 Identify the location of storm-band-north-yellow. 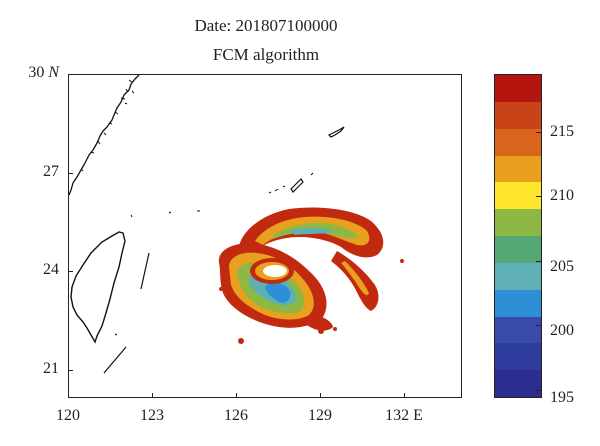
(312, 231).